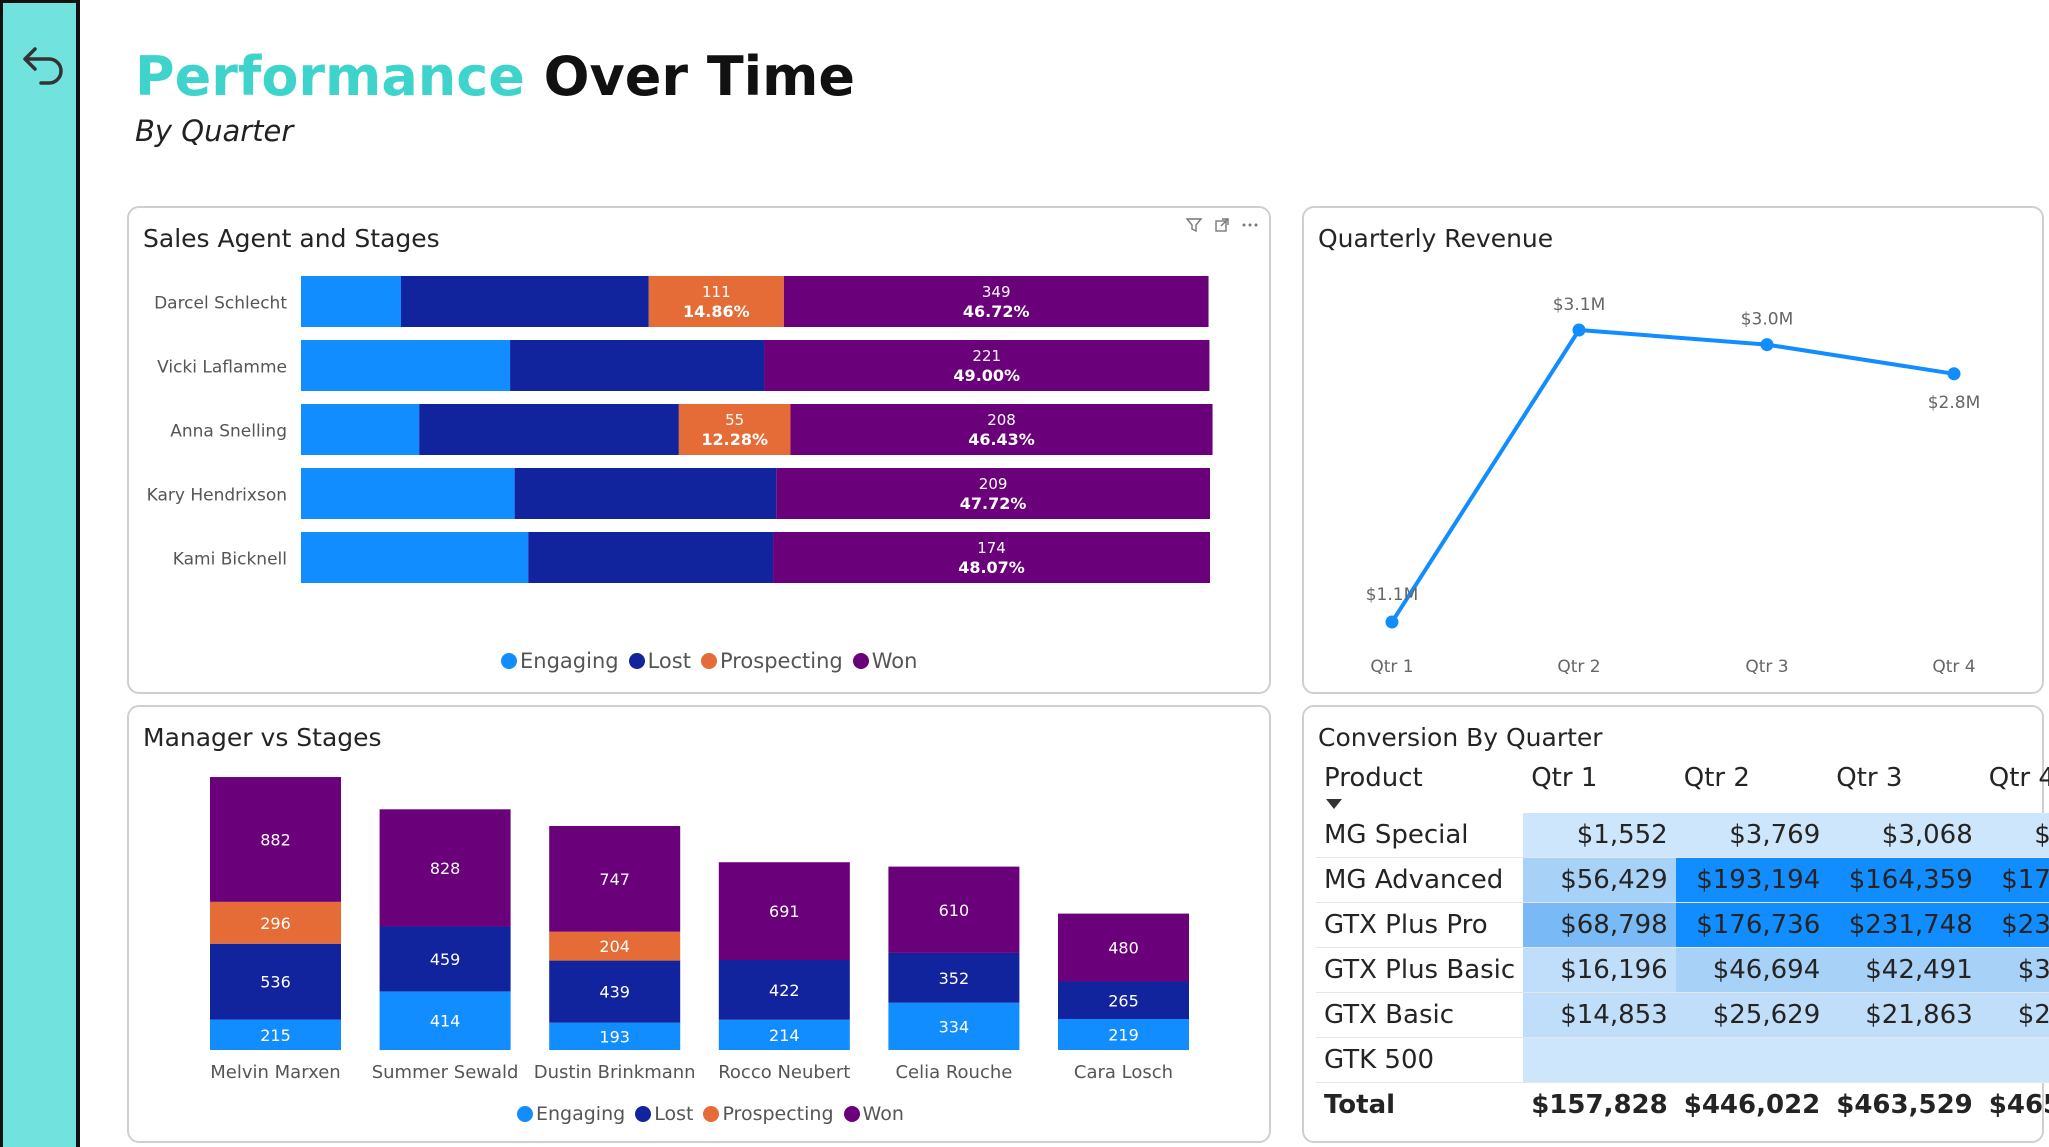 The image size is (2049, 1147). I want to click on filter-icon, so click(1194, 225).